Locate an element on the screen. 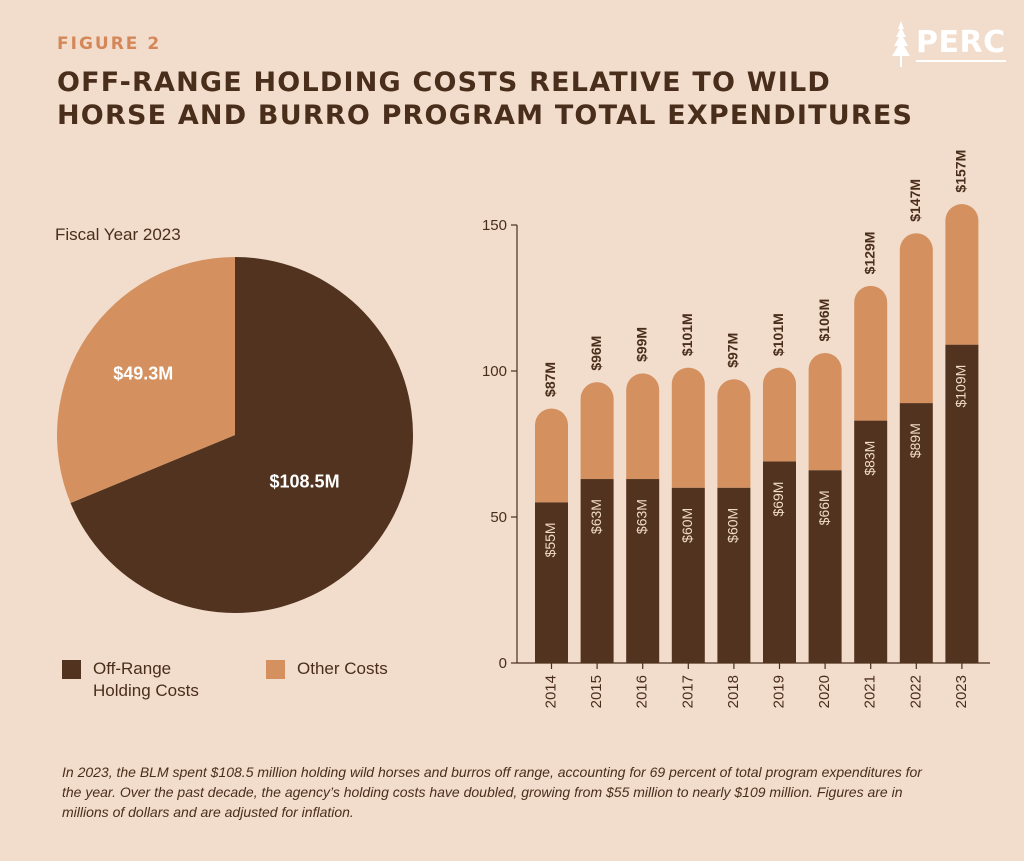  bar-total-label: $87M is located at coordinates (550, 379).